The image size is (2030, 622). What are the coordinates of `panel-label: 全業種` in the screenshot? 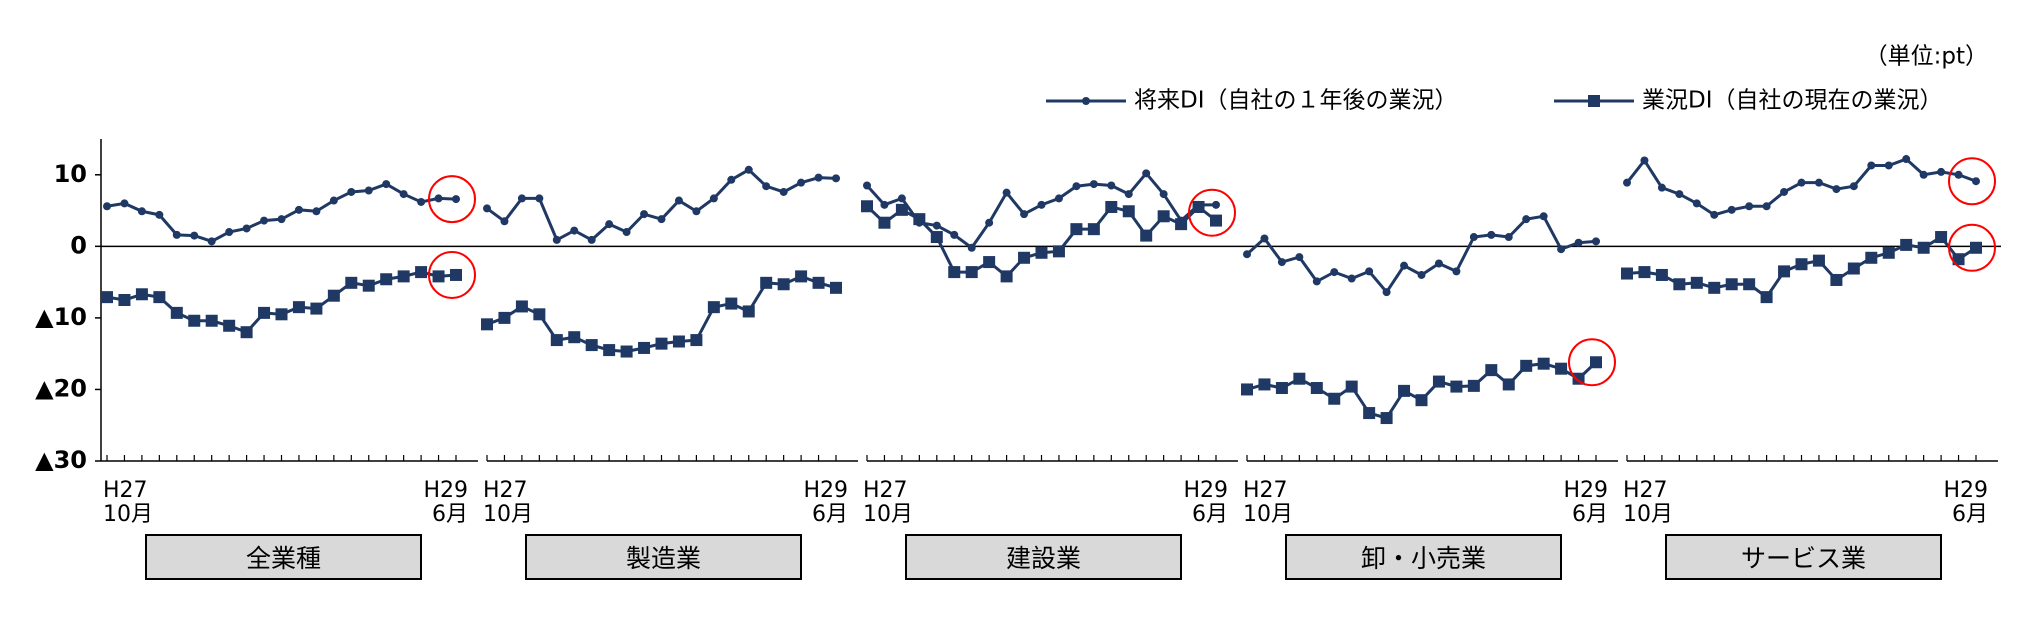 It's located at (283, 557).